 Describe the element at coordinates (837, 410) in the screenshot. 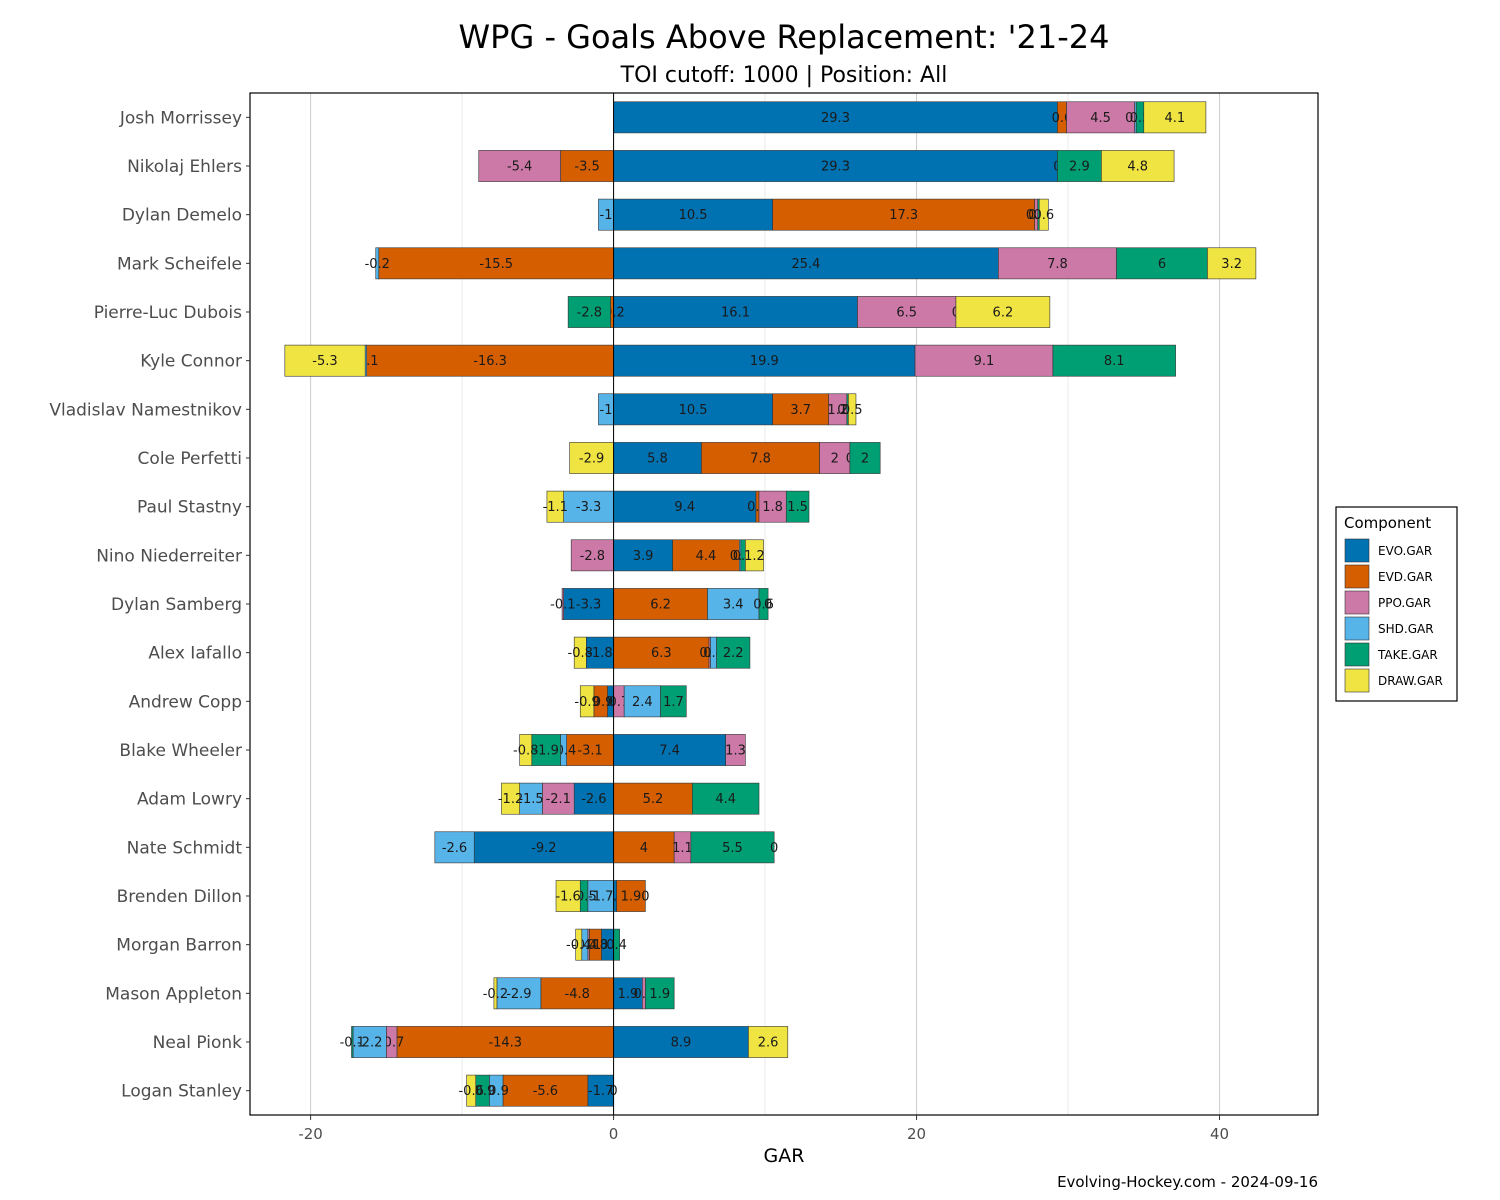

I see `segment-value-label: 1.2` at that location.